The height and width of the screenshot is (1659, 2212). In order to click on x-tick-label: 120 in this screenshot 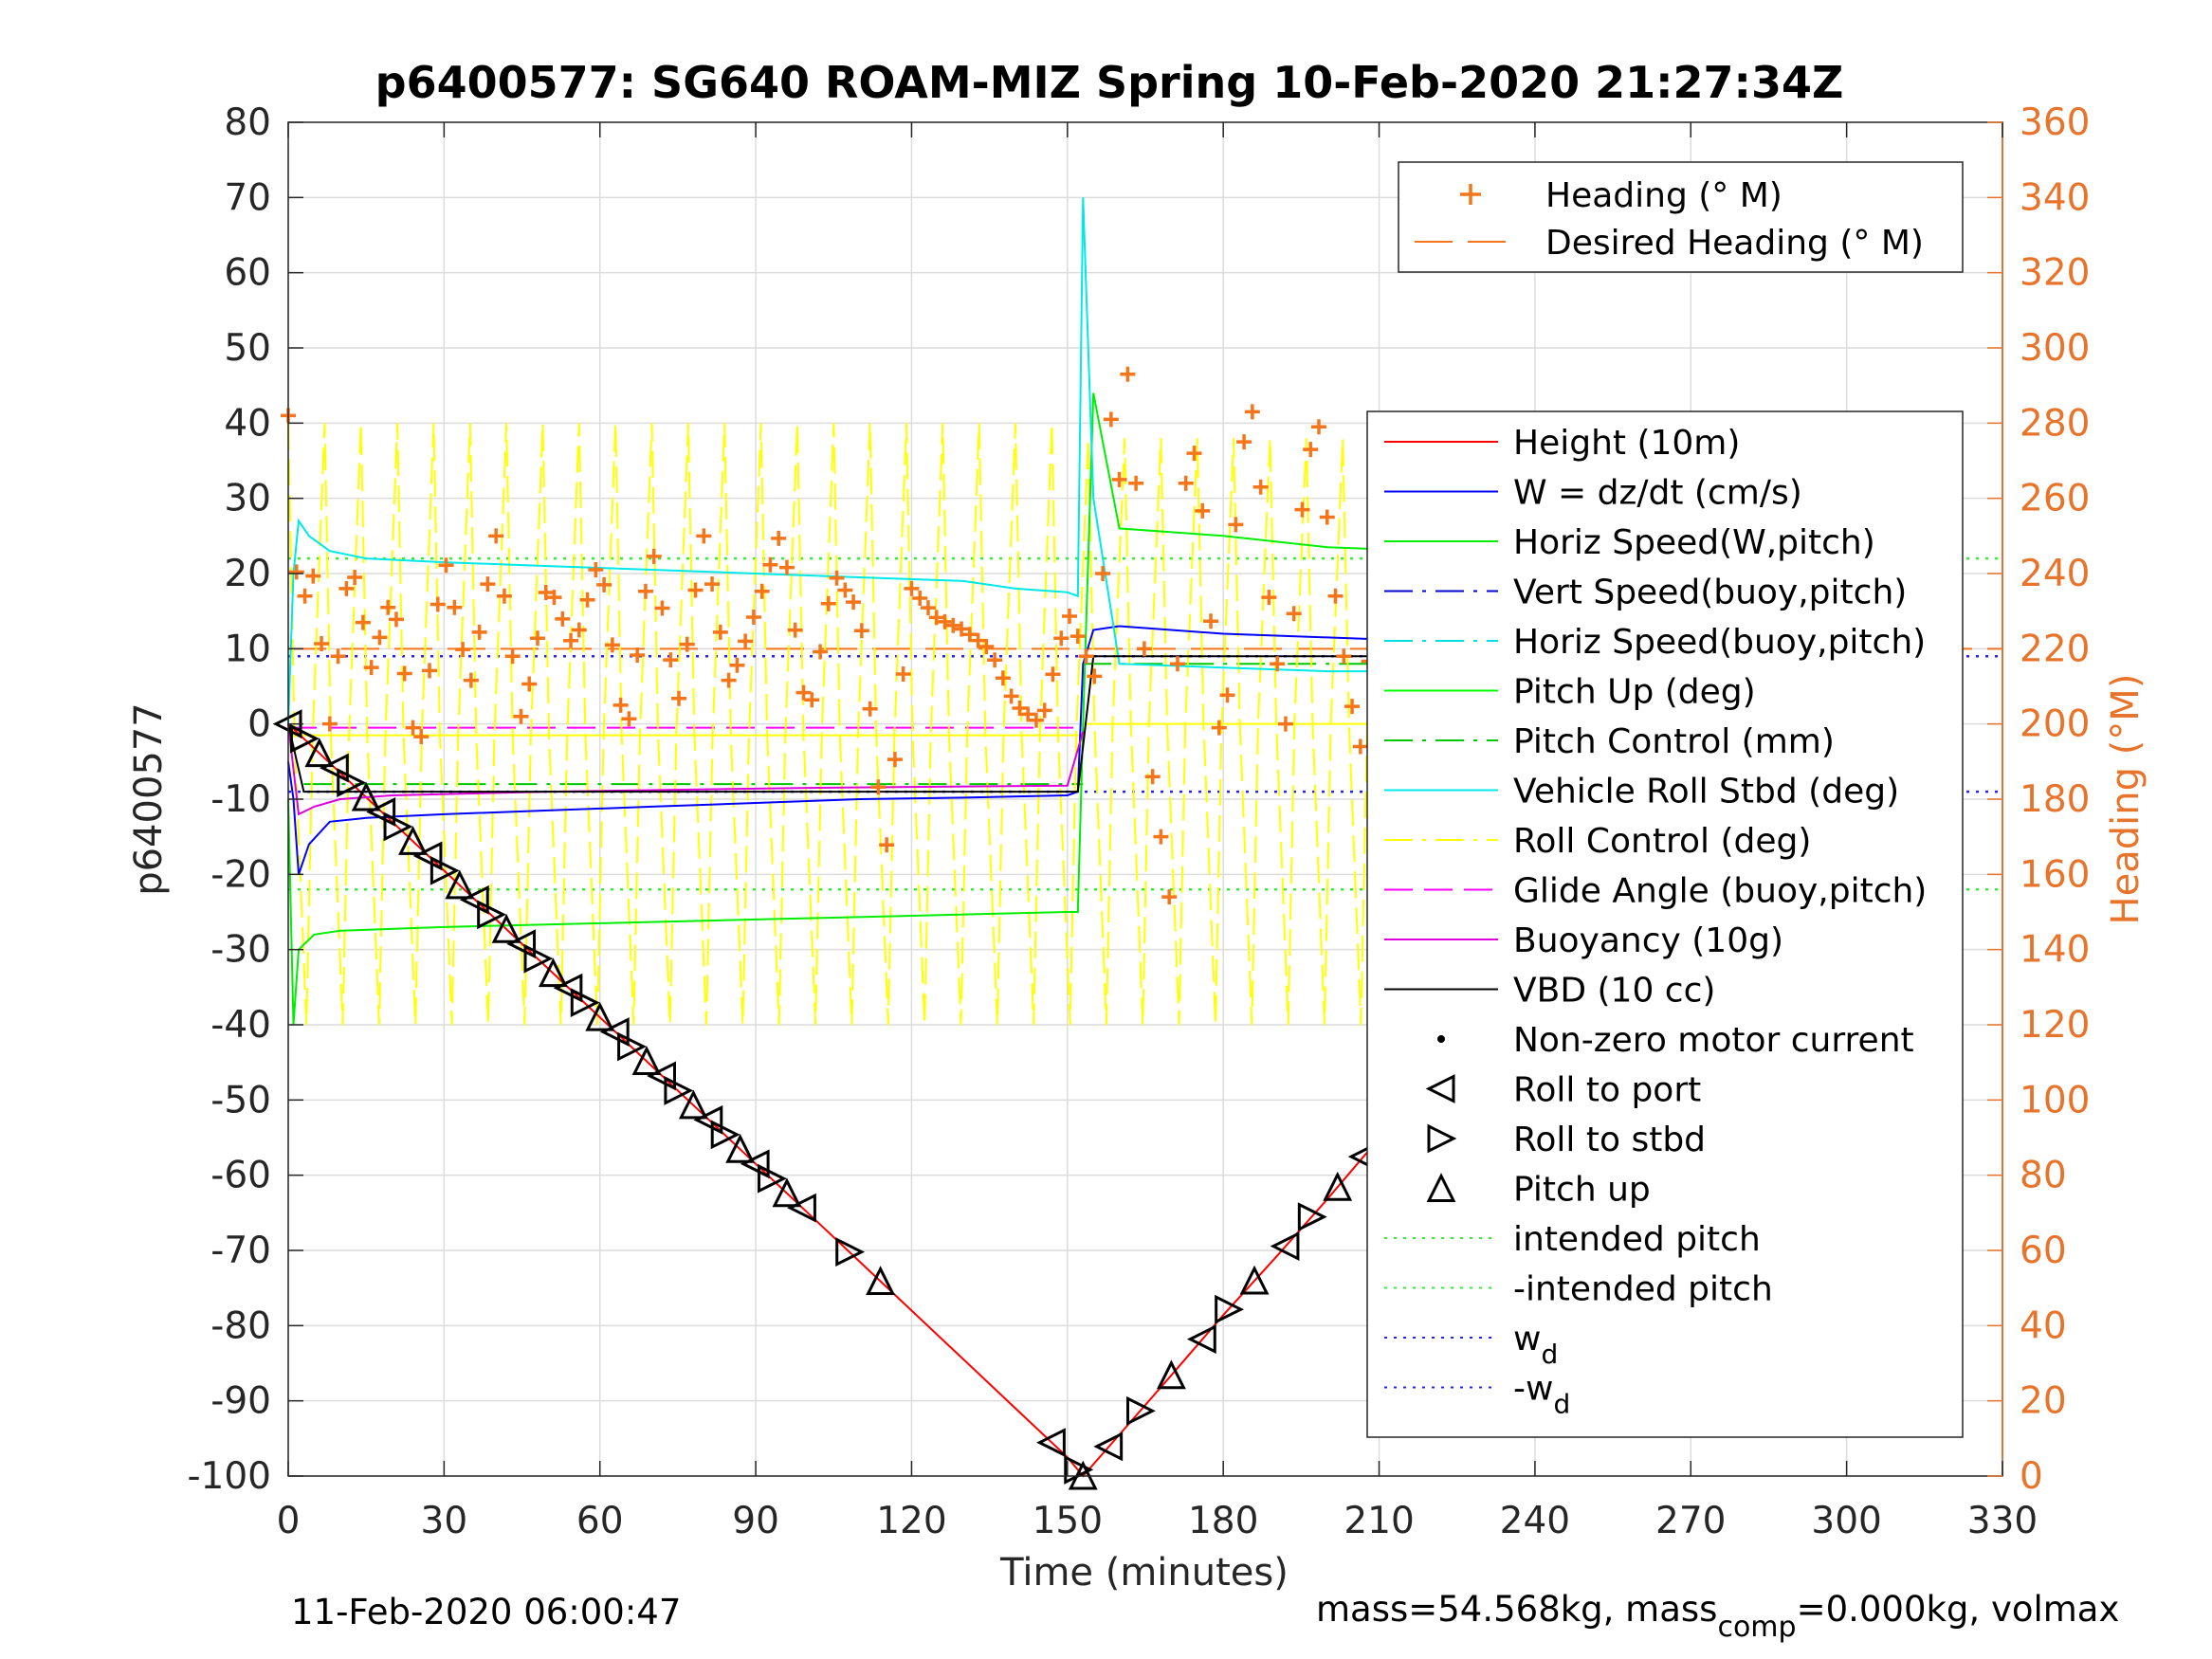, I will do `click(911, 1521)`.